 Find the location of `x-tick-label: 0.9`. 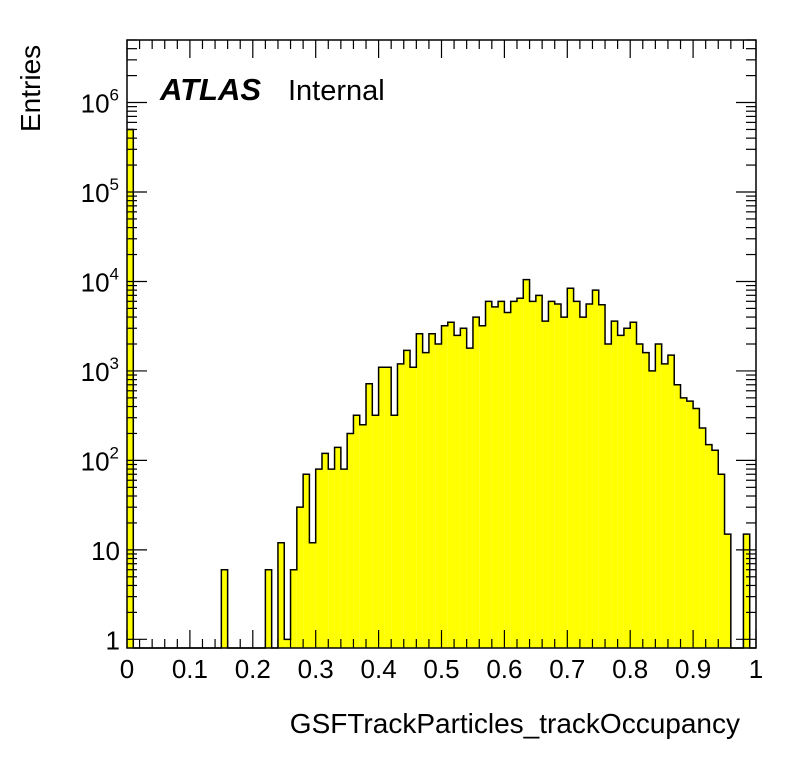

x-tick-label: 0.9 is located at coordinates (693, 669).